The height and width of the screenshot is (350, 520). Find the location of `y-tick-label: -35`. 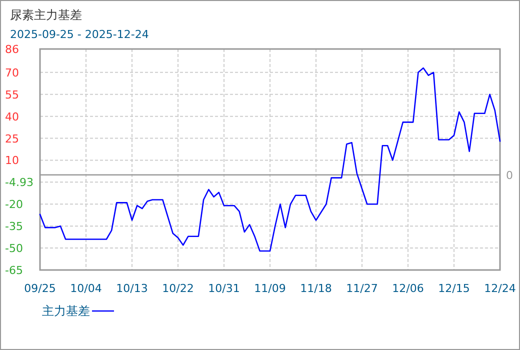

y-tick-label: -35 is located at coordinates (14, 227).